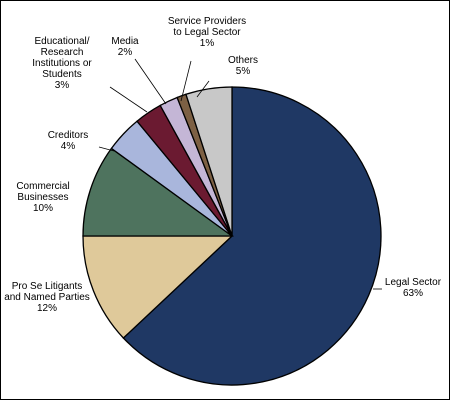 This screenshot has height=401, width=450. What do you see at coordinates (209, 161) in the screenshot?
I see `pie-slice-others` at bounding box center [209, 161].